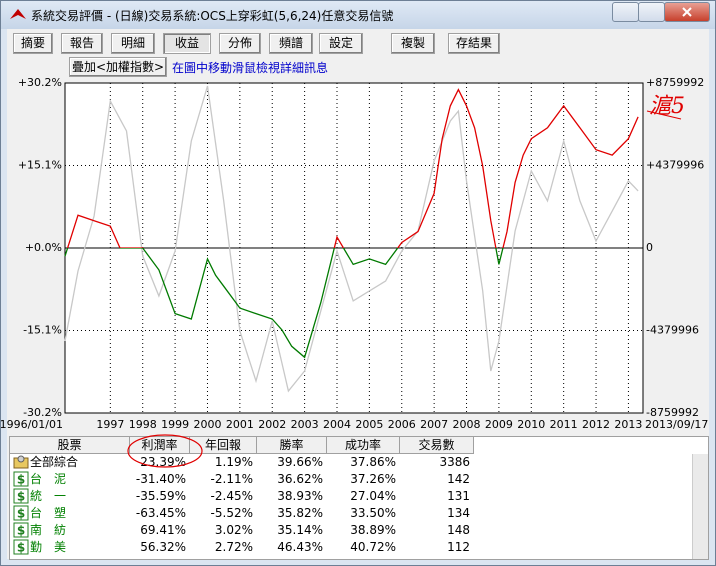 The image size is (716, 566). What do you see at coordinates (300, 530) in the screenshot?
I see `table-cell: 35.14%` at bounding box center [300, 530].